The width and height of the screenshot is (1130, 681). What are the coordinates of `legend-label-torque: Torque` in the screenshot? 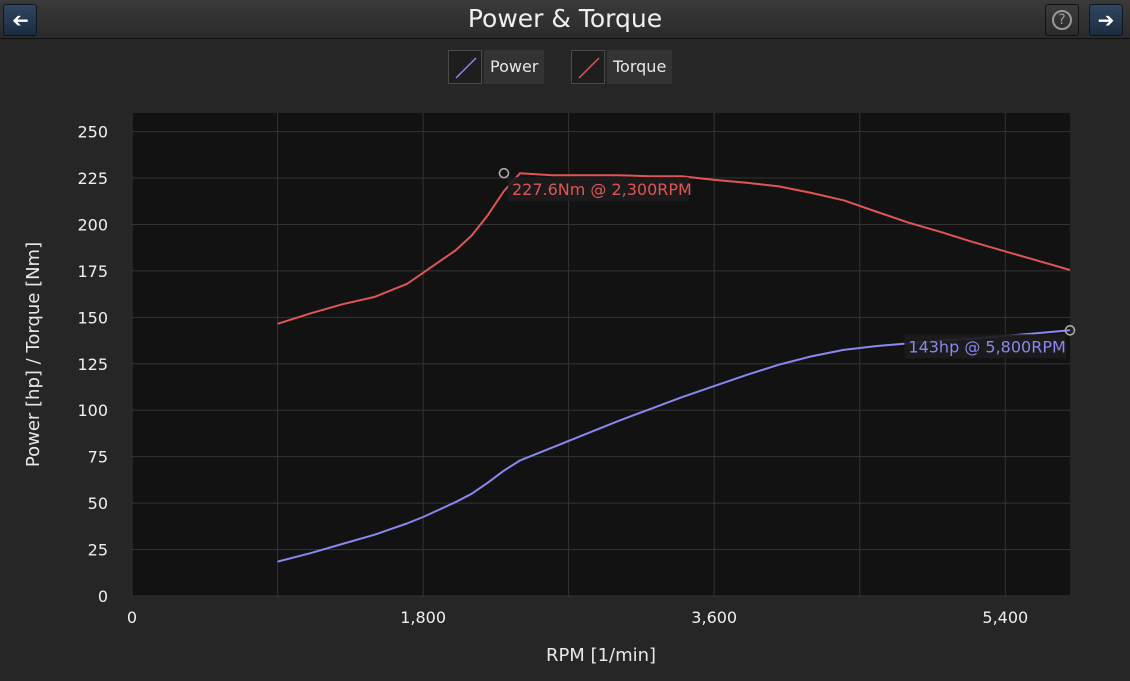 It's located at (640, 67).